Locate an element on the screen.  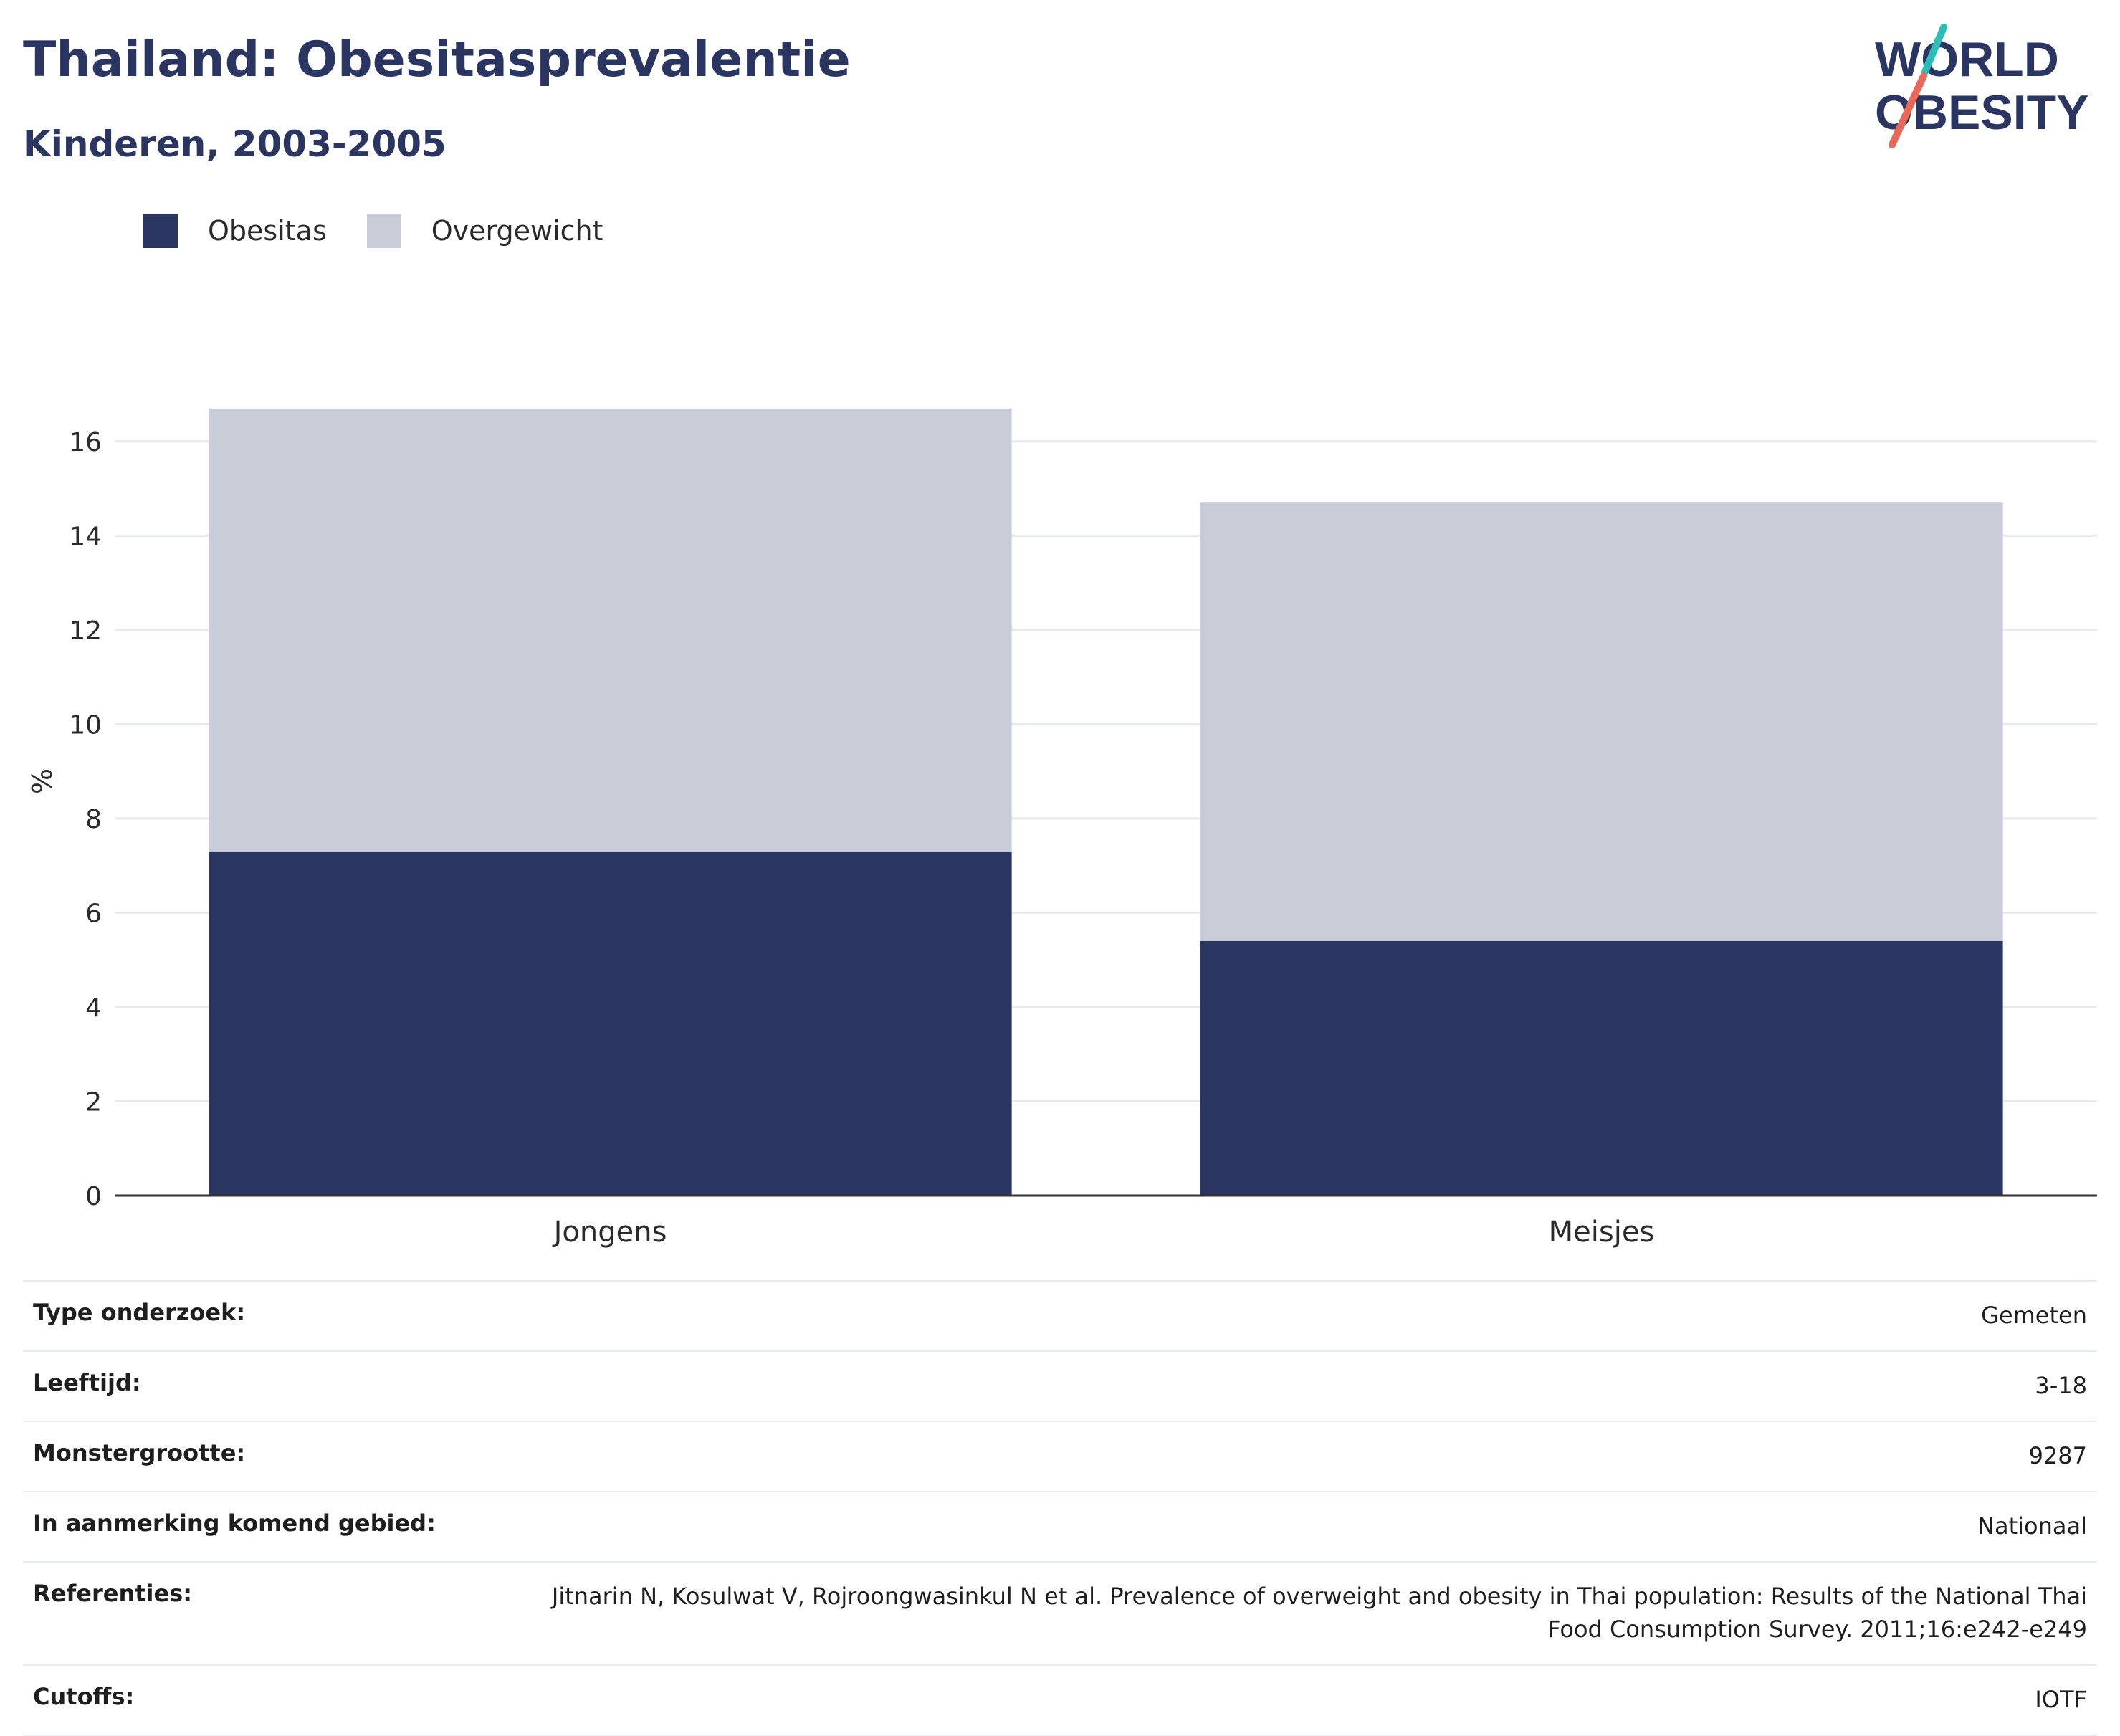
logo-slash-top is located at coordinates (1934, 49).